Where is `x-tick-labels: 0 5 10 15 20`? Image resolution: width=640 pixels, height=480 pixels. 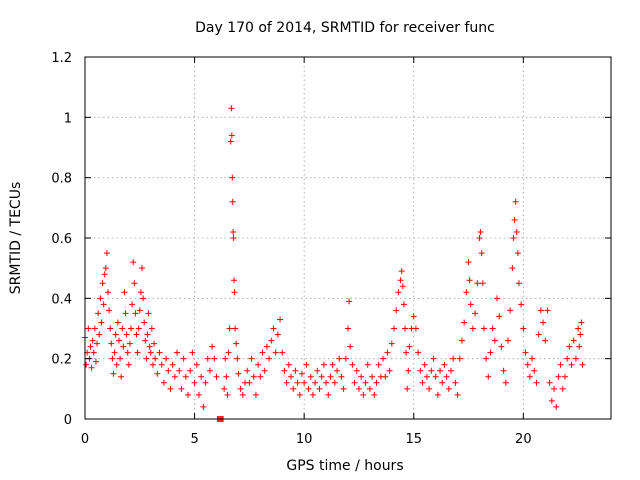
x-tick-labels: 0 5 10 15 20 is located at coordinates (306, 439).